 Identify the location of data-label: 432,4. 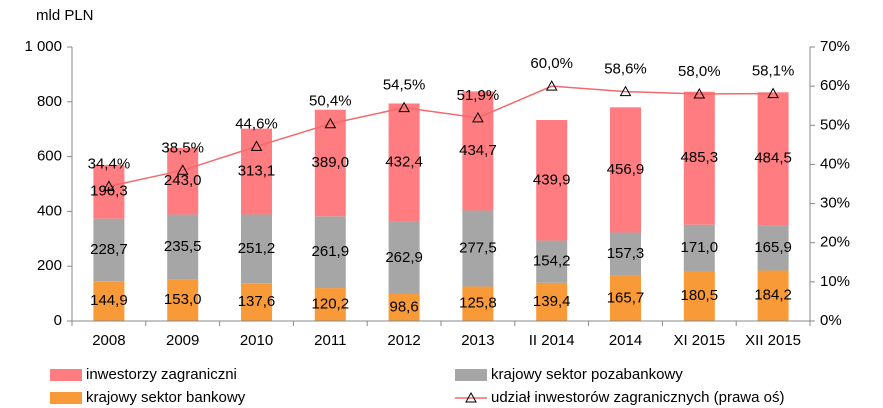
(404, 162).